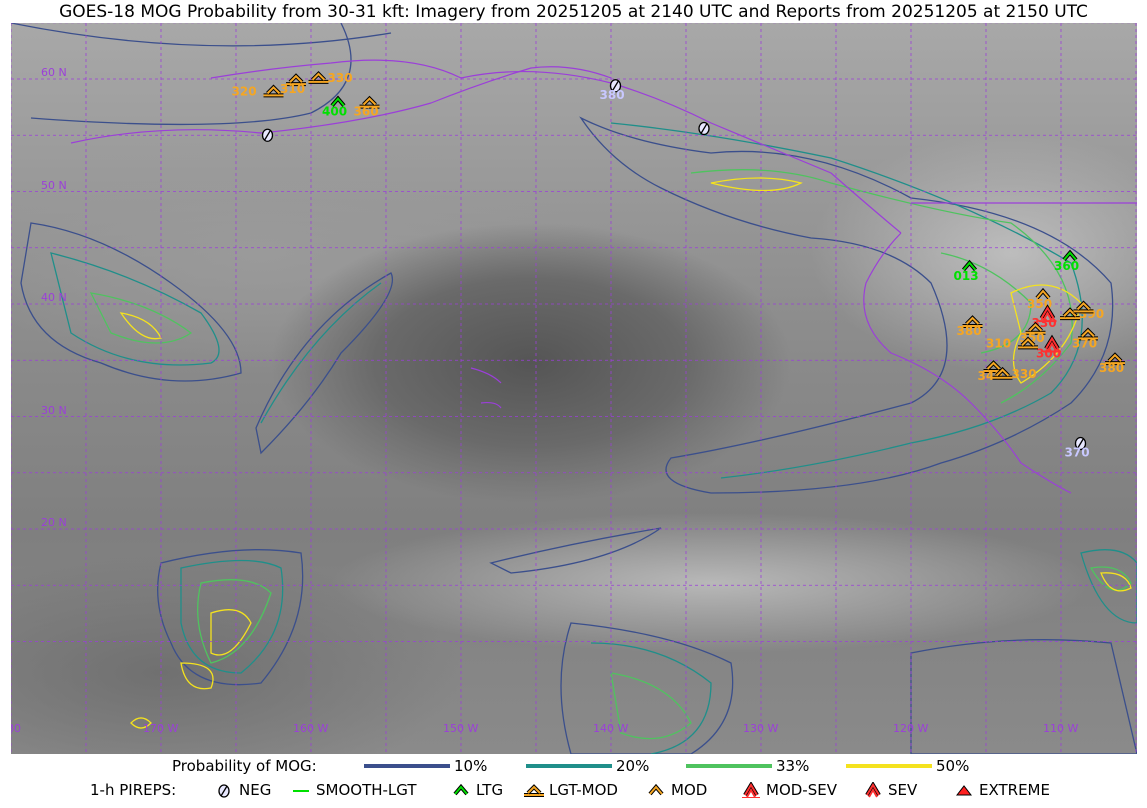 The height and width of the screenshot is (808, 1147). What do you see at coordinates (689, 790) in the screenshot?
I see `legend-label: MOD` at bounding box center [689, 790].